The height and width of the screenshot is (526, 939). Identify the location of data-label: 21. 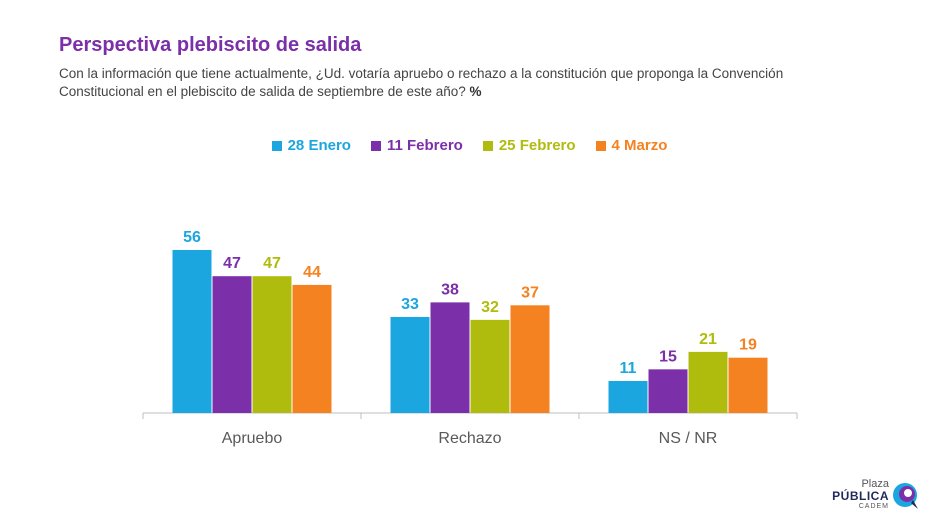
(708, 339).